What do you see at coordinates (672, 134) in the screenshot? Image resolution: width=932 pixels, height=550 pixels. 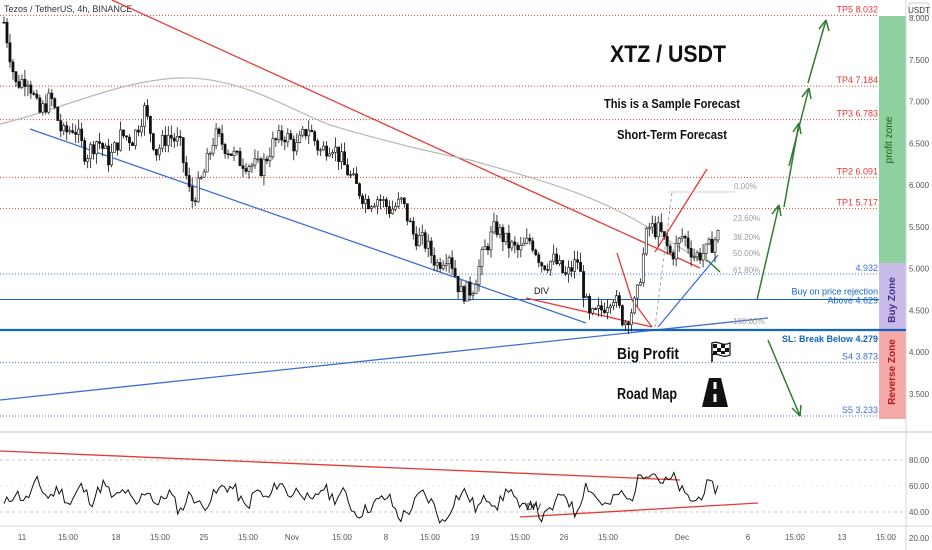 I see `short-term-text: Short-Term Forecast` at bounding box center [672, 134].